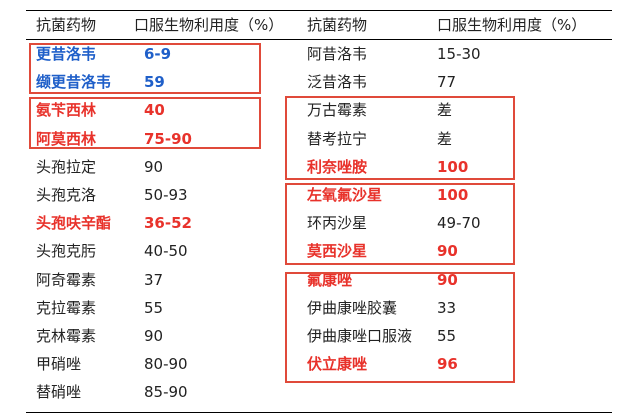 The image size is (640, 416). I want to click on bioavailability-value: 37, so click(154, 279).